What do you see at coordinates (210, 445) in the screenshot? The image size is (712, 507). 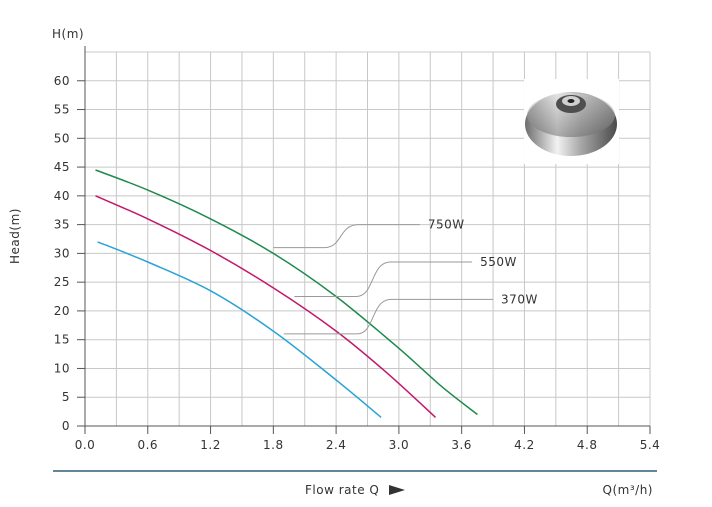 I see `x-tick-label: 1.2` at bounding box center [210, 445].